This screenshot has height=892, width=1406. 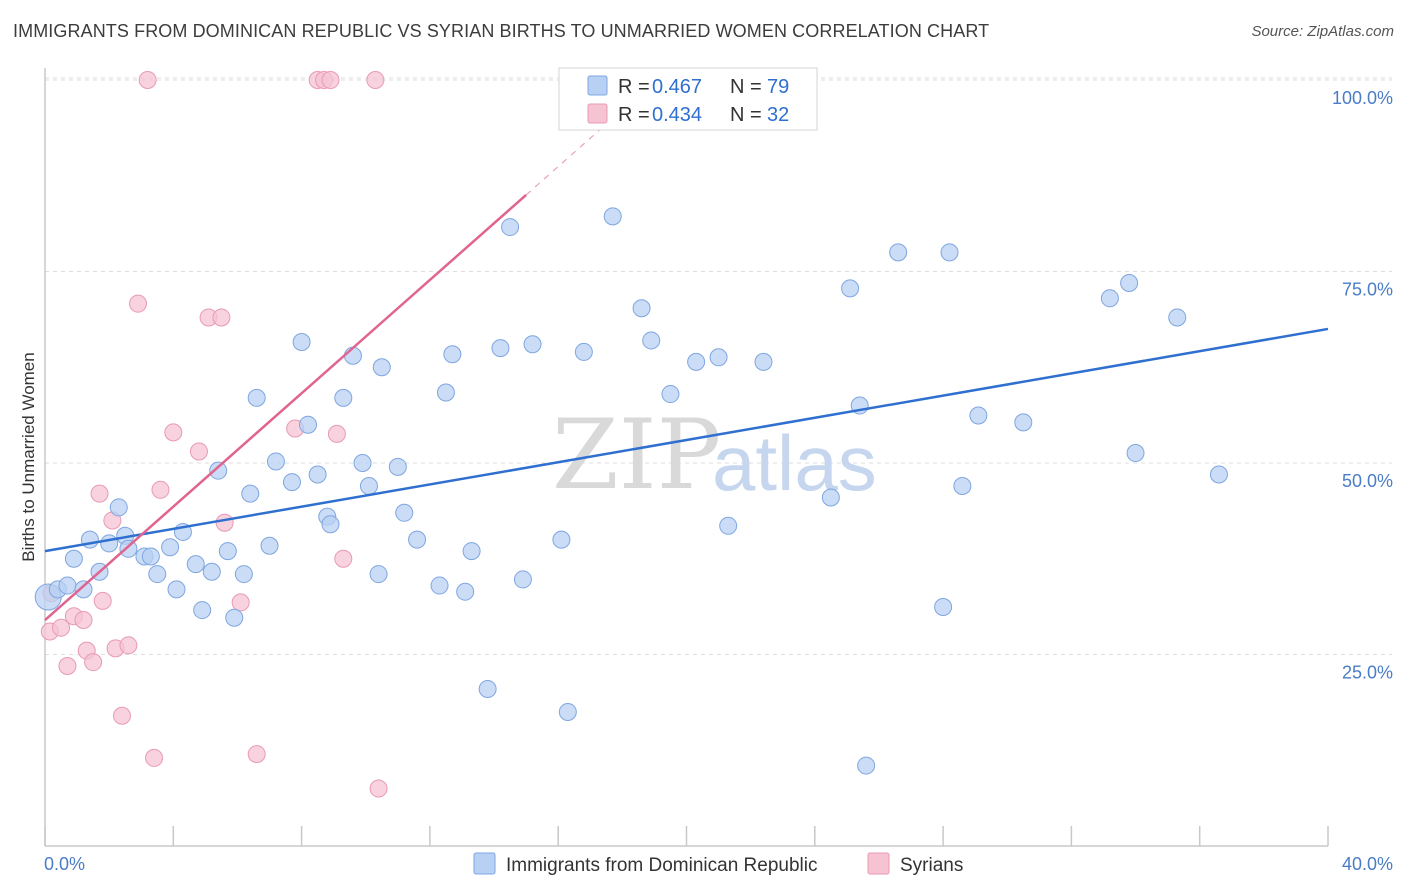 What do you see at coordinates (1367, 481) in the screenshot?
I see `y-tick-label: 50.0%` at bounding box center [1367, 481].